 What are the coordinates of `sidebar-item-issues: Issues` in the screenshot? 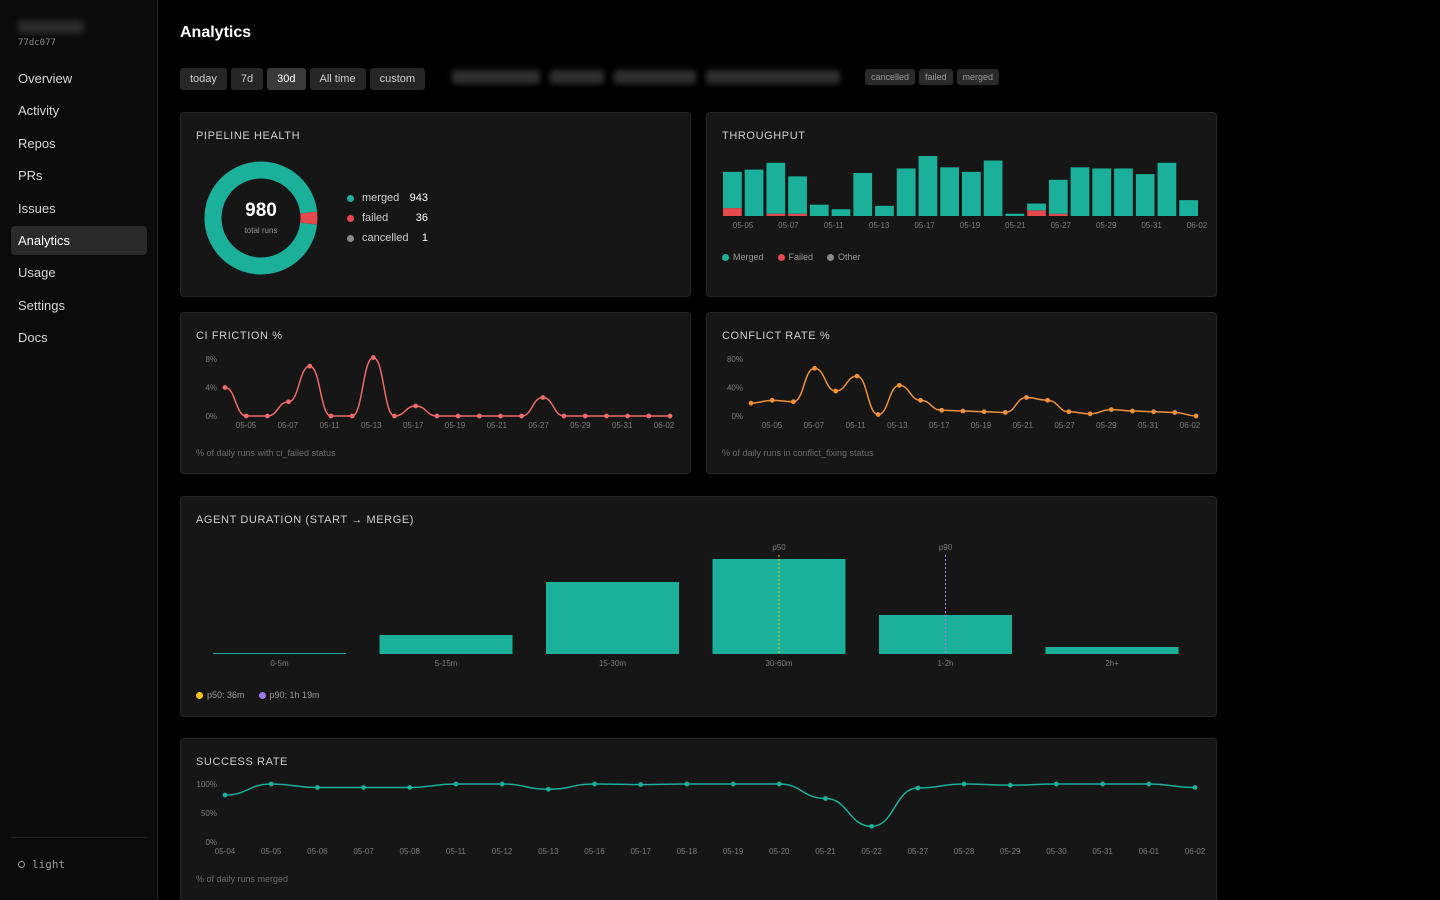 It's located at (37, 208).